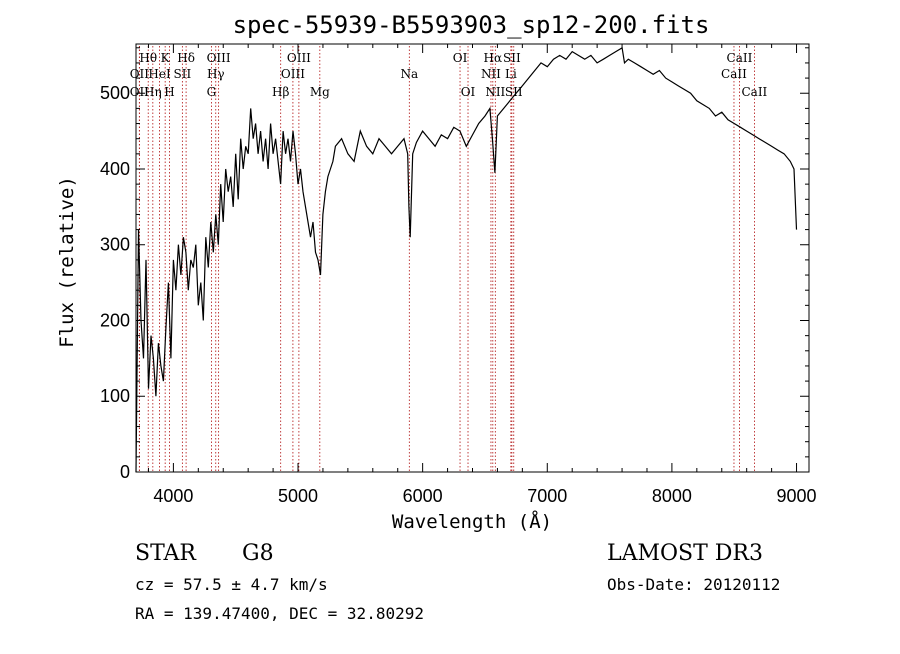  What do you see at coordinates (409, 74) in the screenshot?
I see `spectral-line-label: Na` at bounding box center [409, 74].